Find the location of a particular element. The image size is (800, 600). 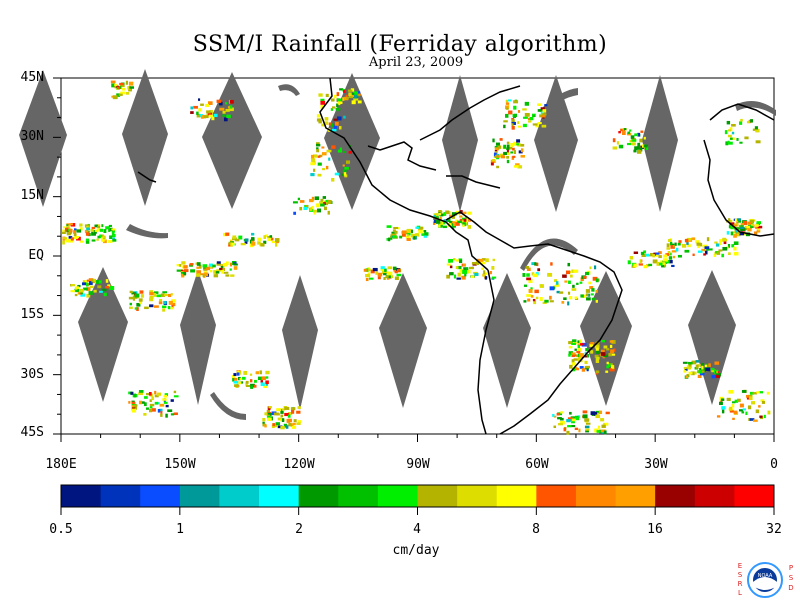

map-title: SSM/I Rainfall (Ferriday algorithm) is located at coordinates (400, 44).